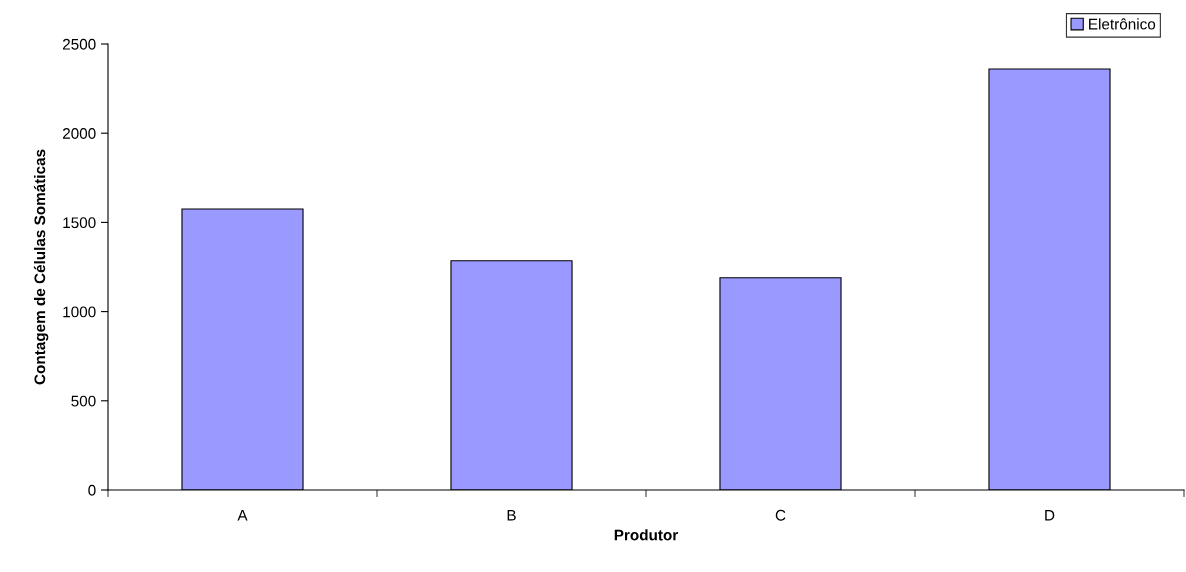 This screenshot has width=1186, height=572. Describe the element at coordinates (41, 267) in the screenshot. I see `y-axis-title: Contagem de Células Somáticas` at that location.